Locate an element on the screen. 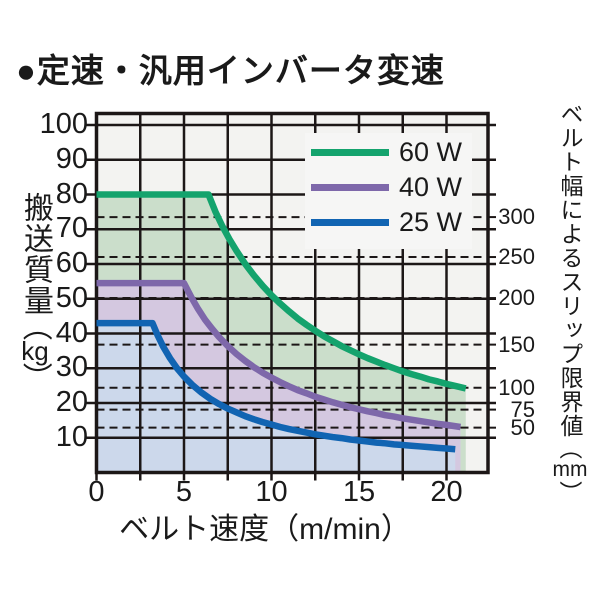  y-axis-title: 搬送質量 （ kg ） is located at coordinates (35, 292).